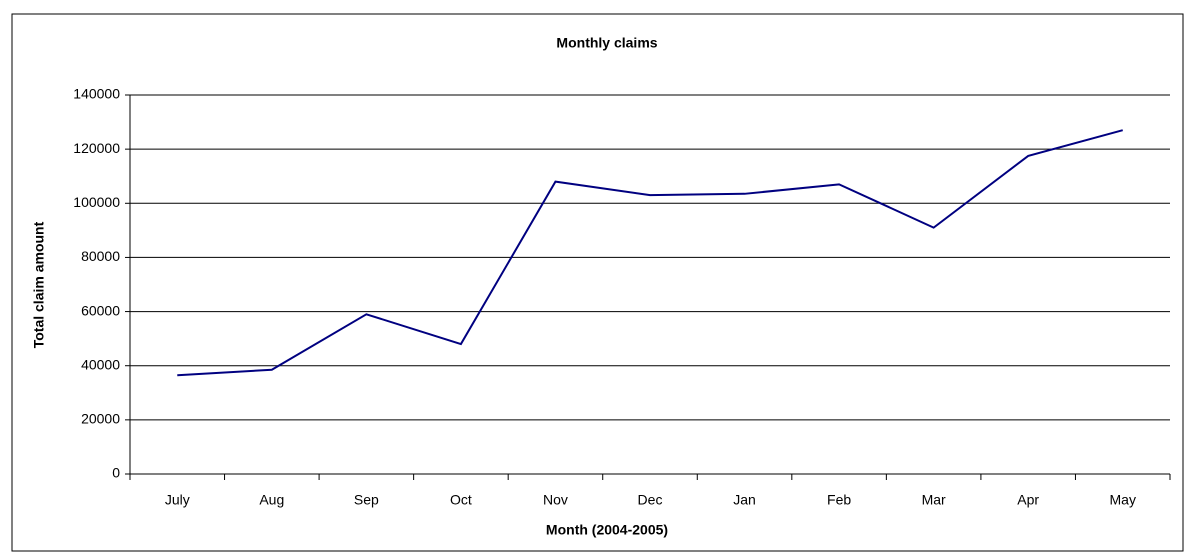  What do you see at coordinates (461, 500) in the screenshot?
I see `x-tick-label: Oct` at bounding box center [461, 500].